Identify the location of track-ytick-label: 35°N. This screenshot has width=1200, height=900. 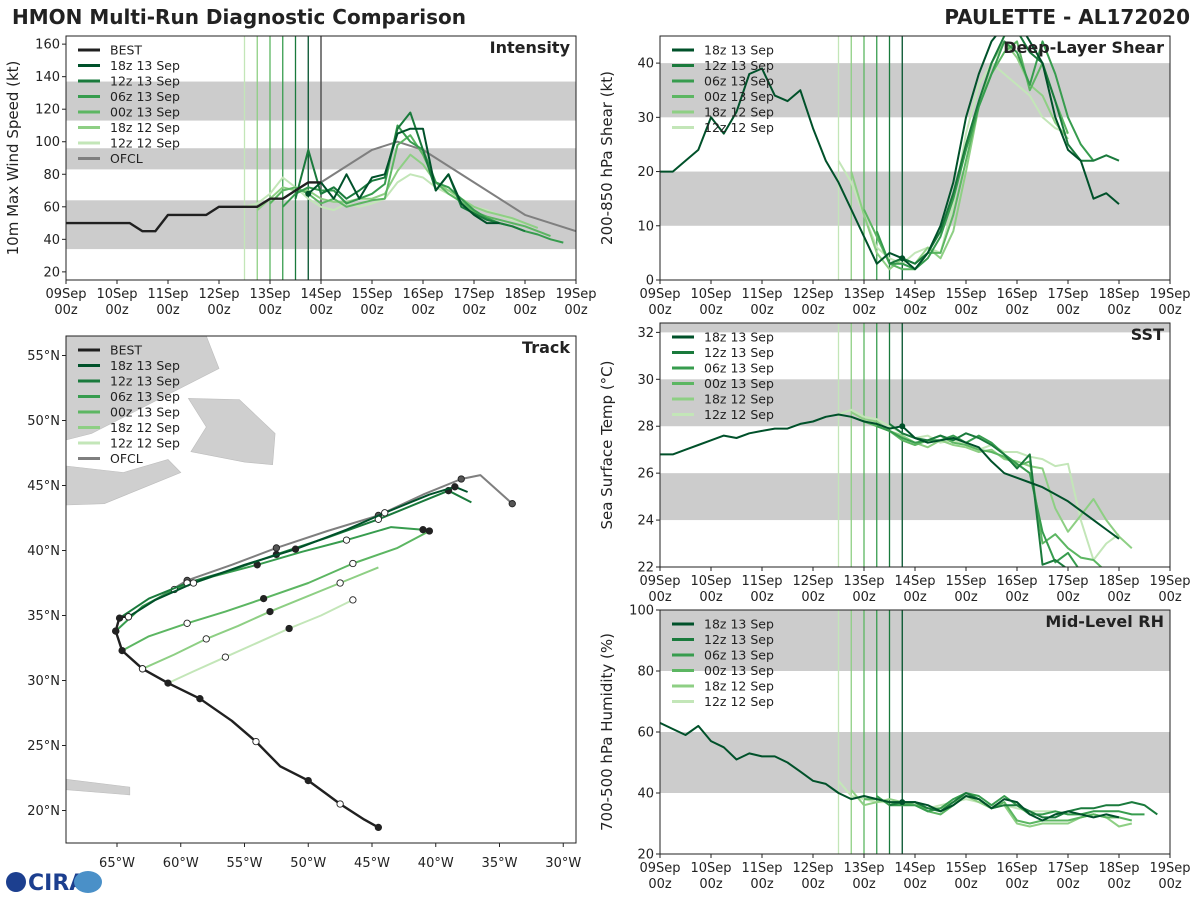
(43, 616).